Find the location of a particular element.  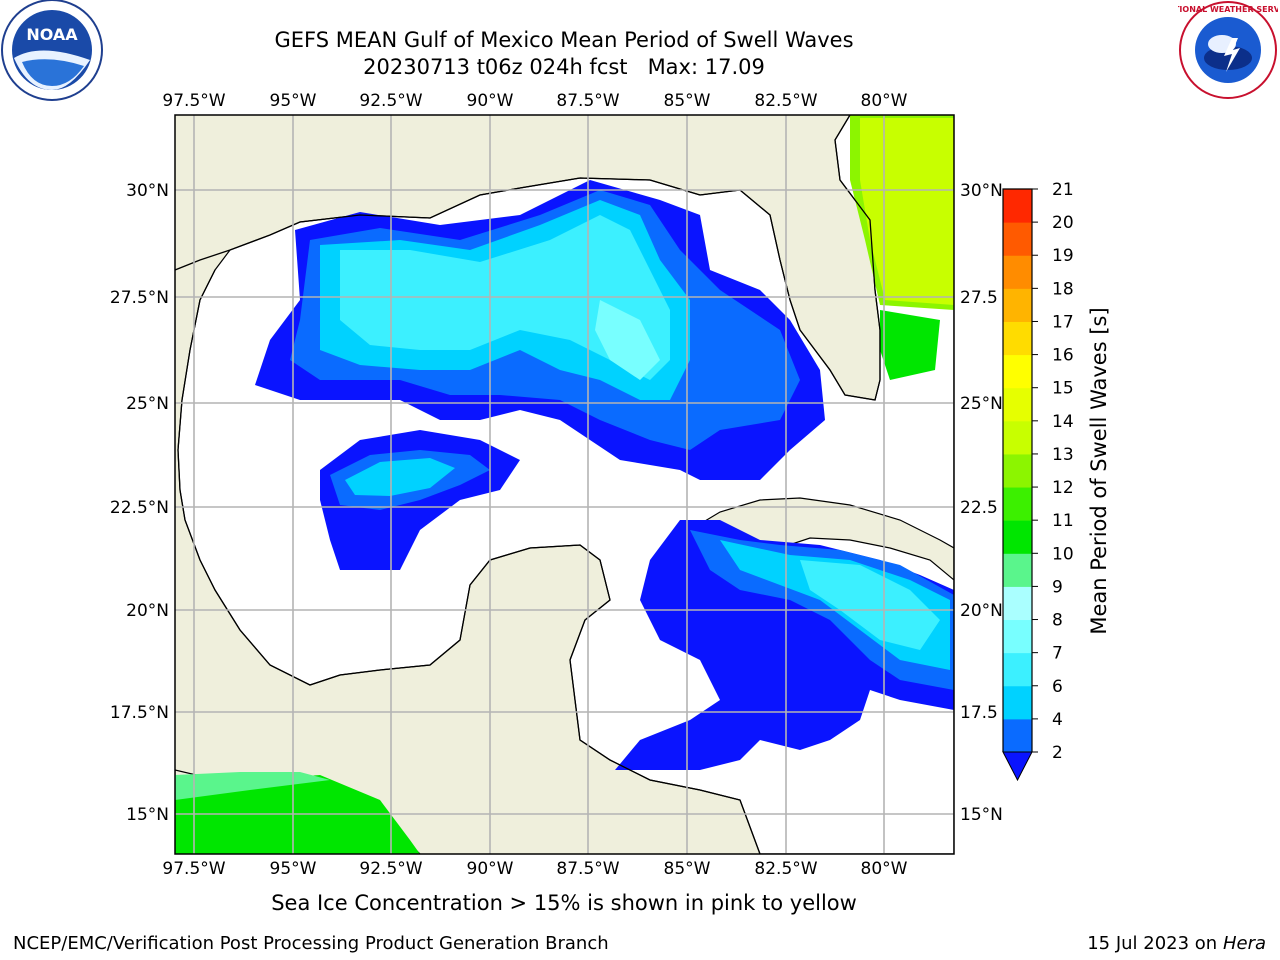

lon-label-bottom-1: 95°W is located at coordinates (293, 869).